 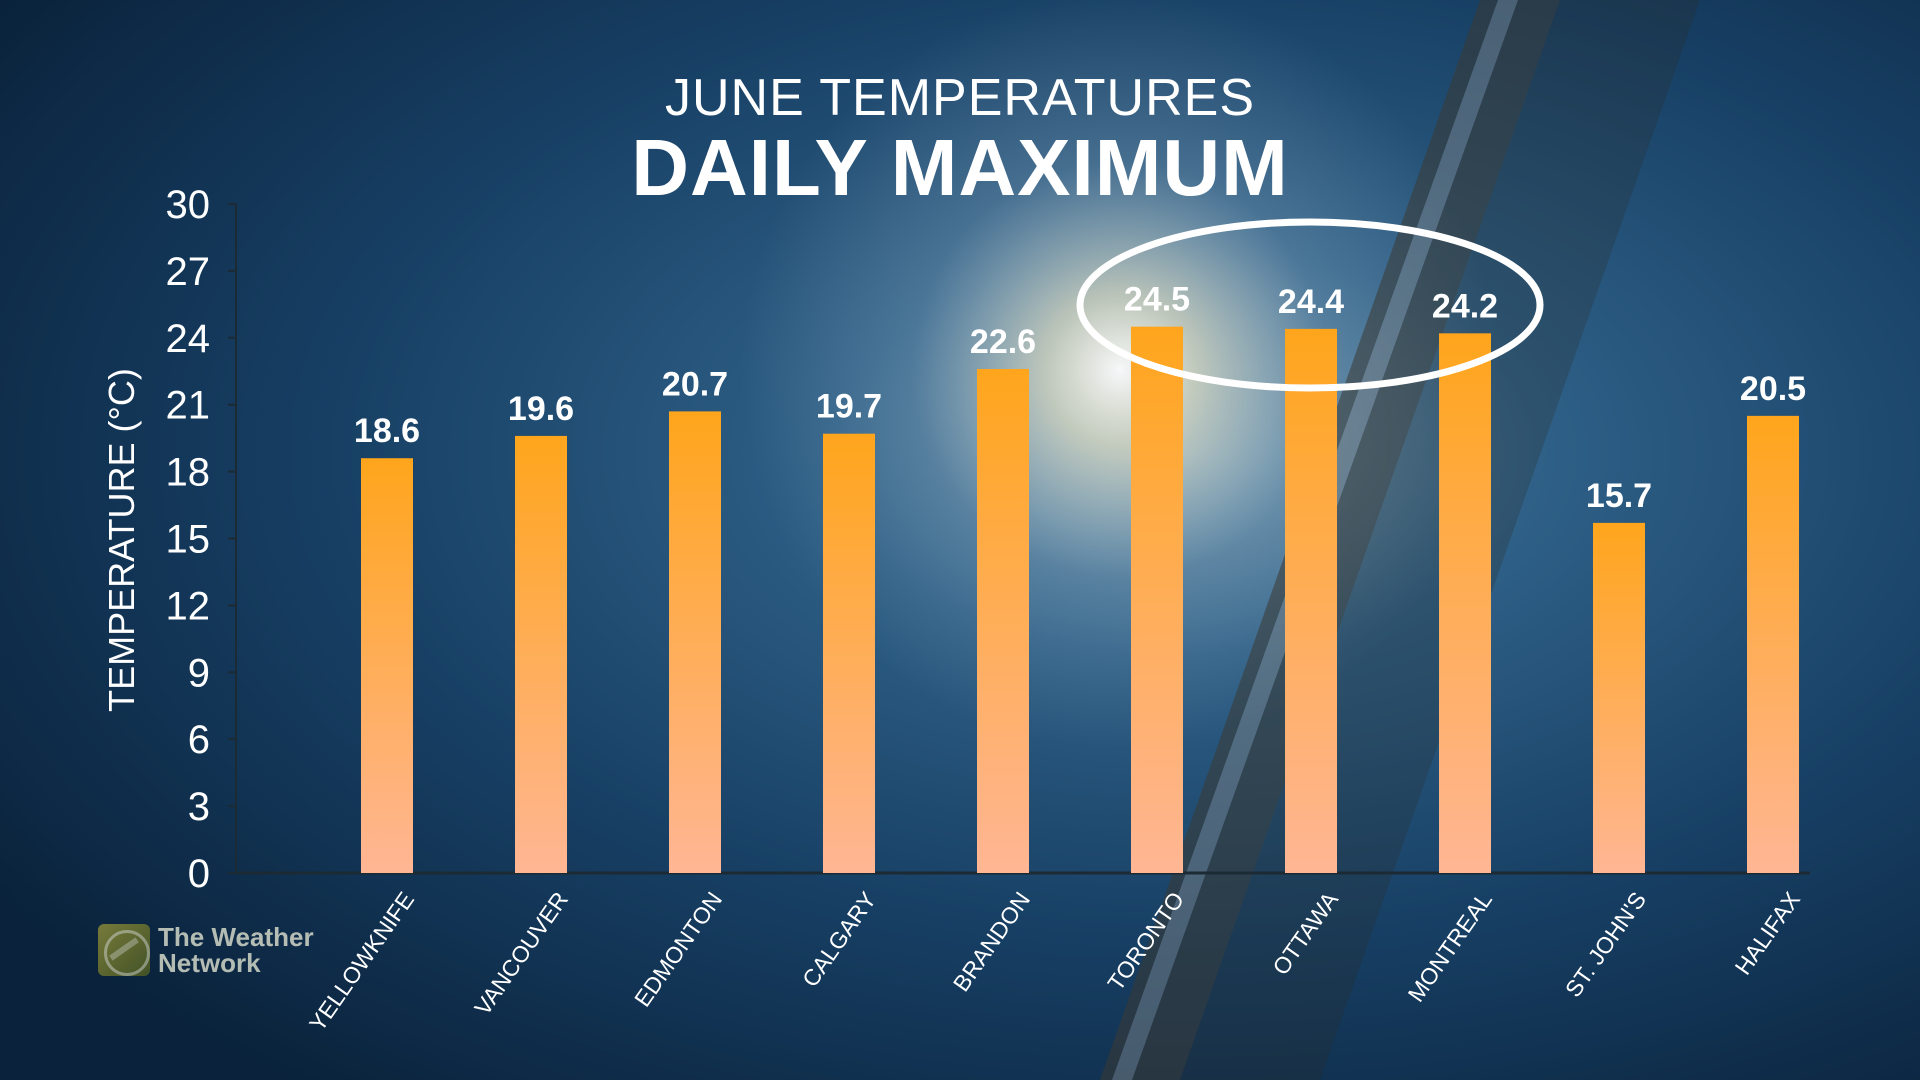 What do you see at coordinates (695, 384) in the screenshot?
I see `bar-value-label: 20.7` at bounding box center [695, 384].